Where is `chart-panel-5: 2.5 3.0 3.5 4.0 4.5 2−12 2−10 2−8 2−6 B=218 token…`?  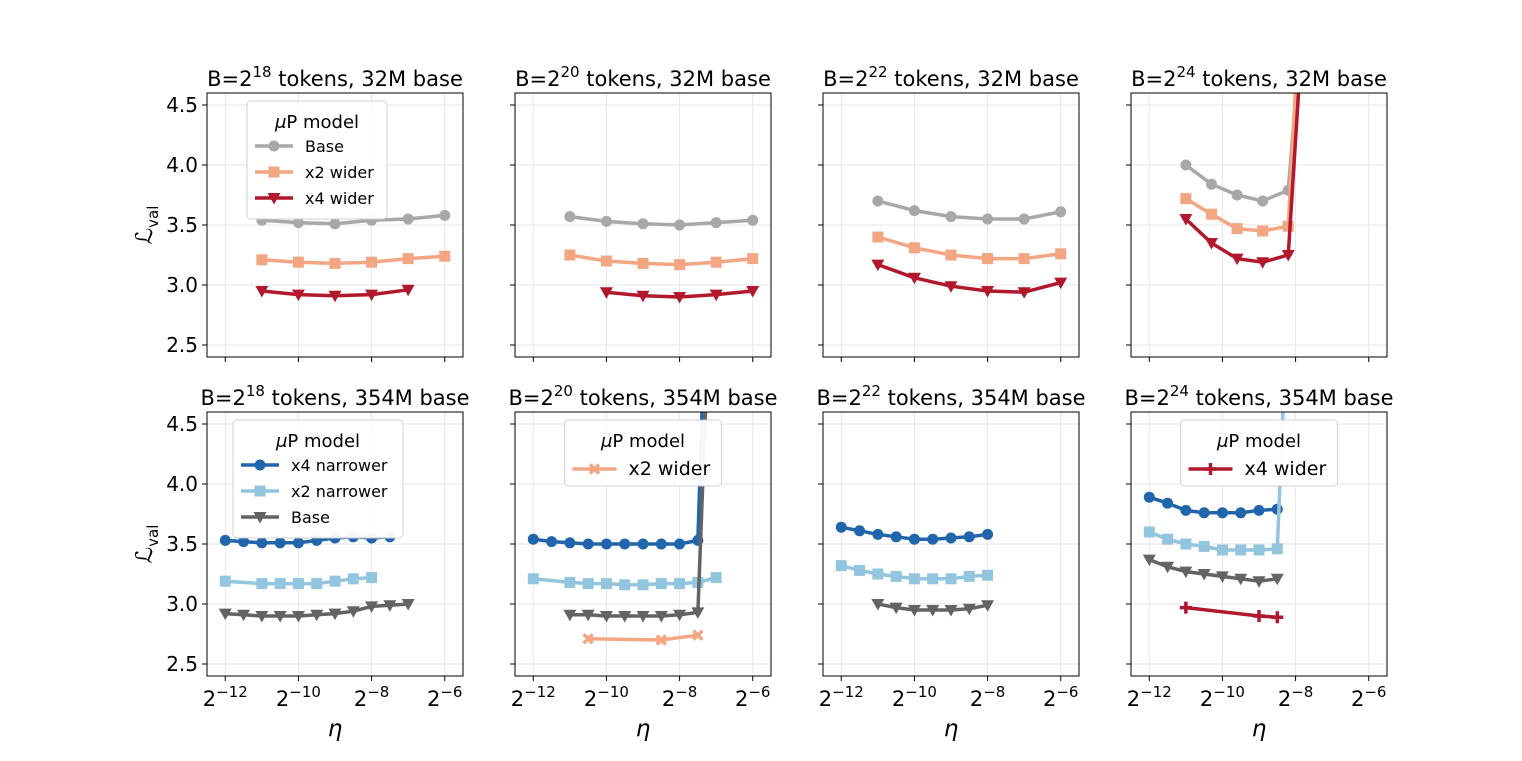
chart-panel-5: 2.5 3.0 3.5 4.0 4.5 2−12 2−10 2−8 2−6 B=218 token… is located at coordinates (301, 562).